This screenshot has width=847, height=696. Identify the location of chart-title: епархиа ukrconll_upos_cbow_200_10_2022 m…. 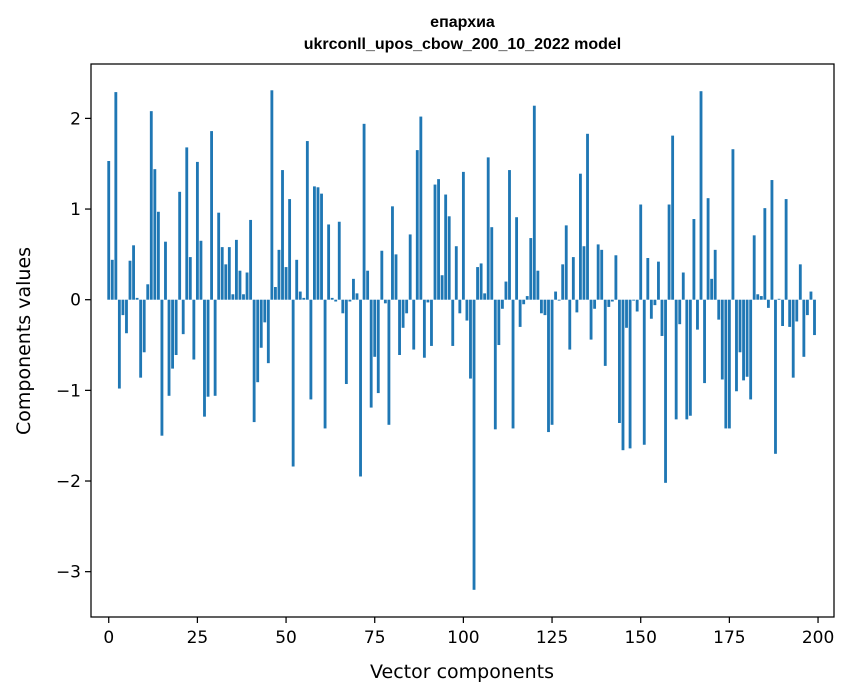
(462, 34).